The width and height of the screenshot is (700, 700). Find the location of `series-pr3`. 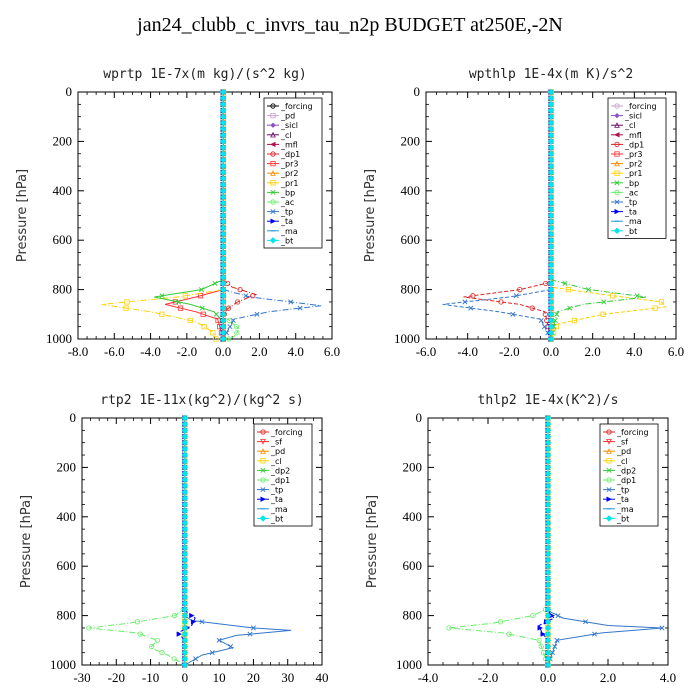

series-pr3 is located at coordinates (195, 215).